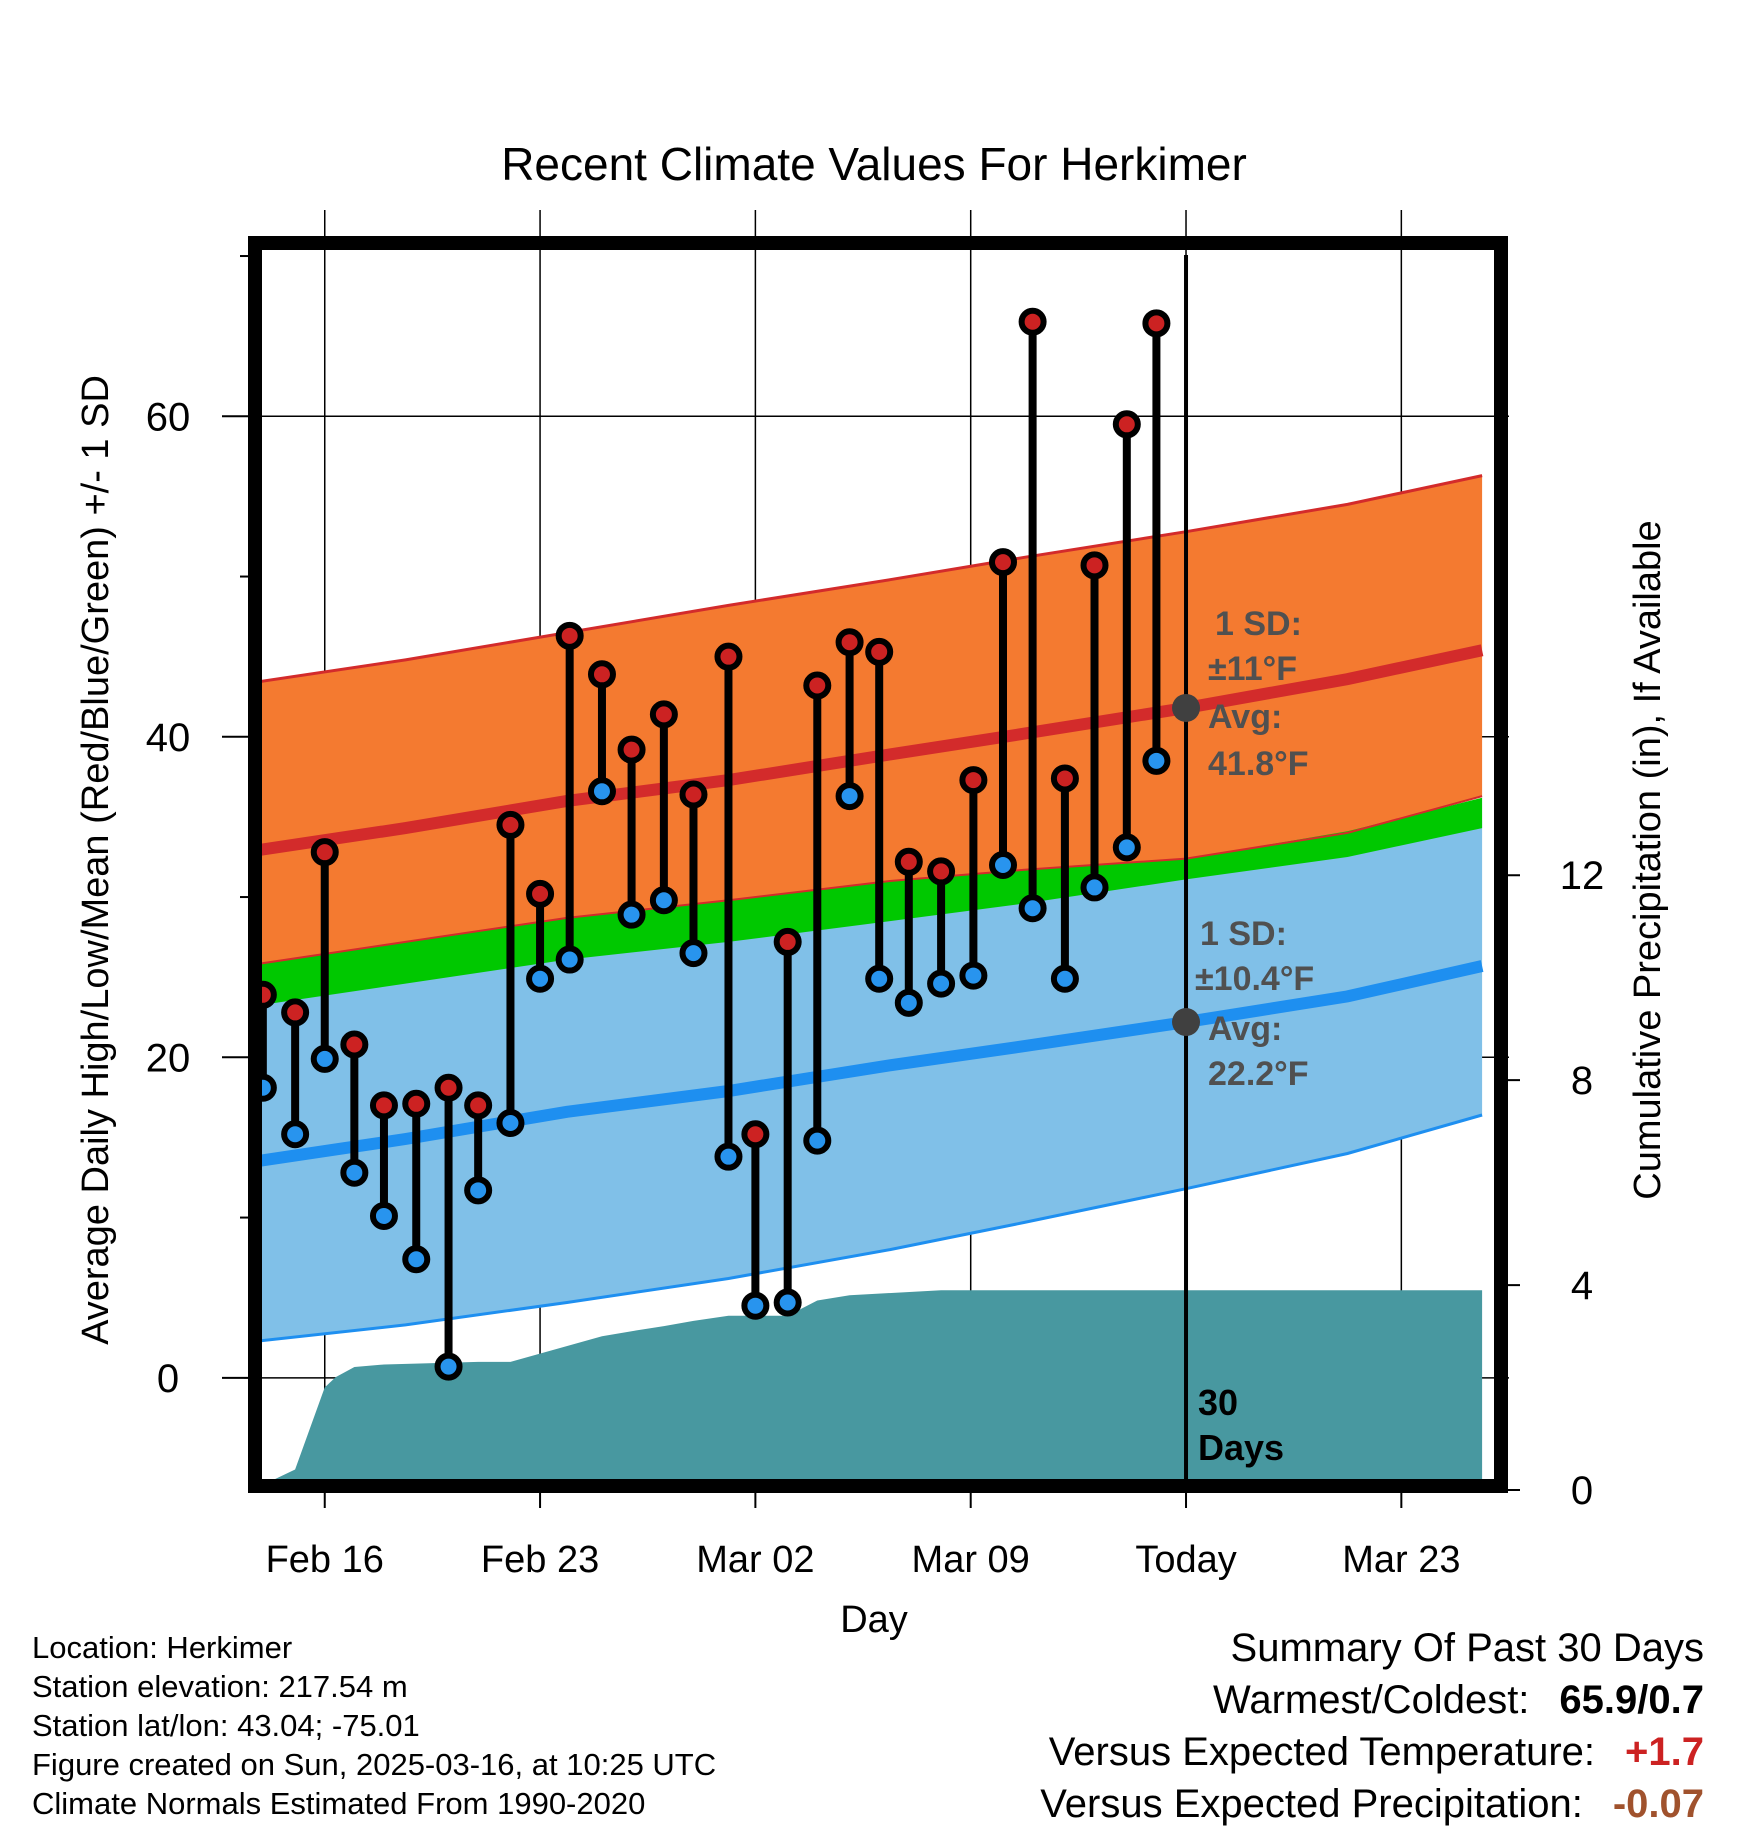  Describe the element at coordinates (226, 1725) in the screenshot. I see `latlon-text: Station lat/lon: 43.04; -75.01` at that location.